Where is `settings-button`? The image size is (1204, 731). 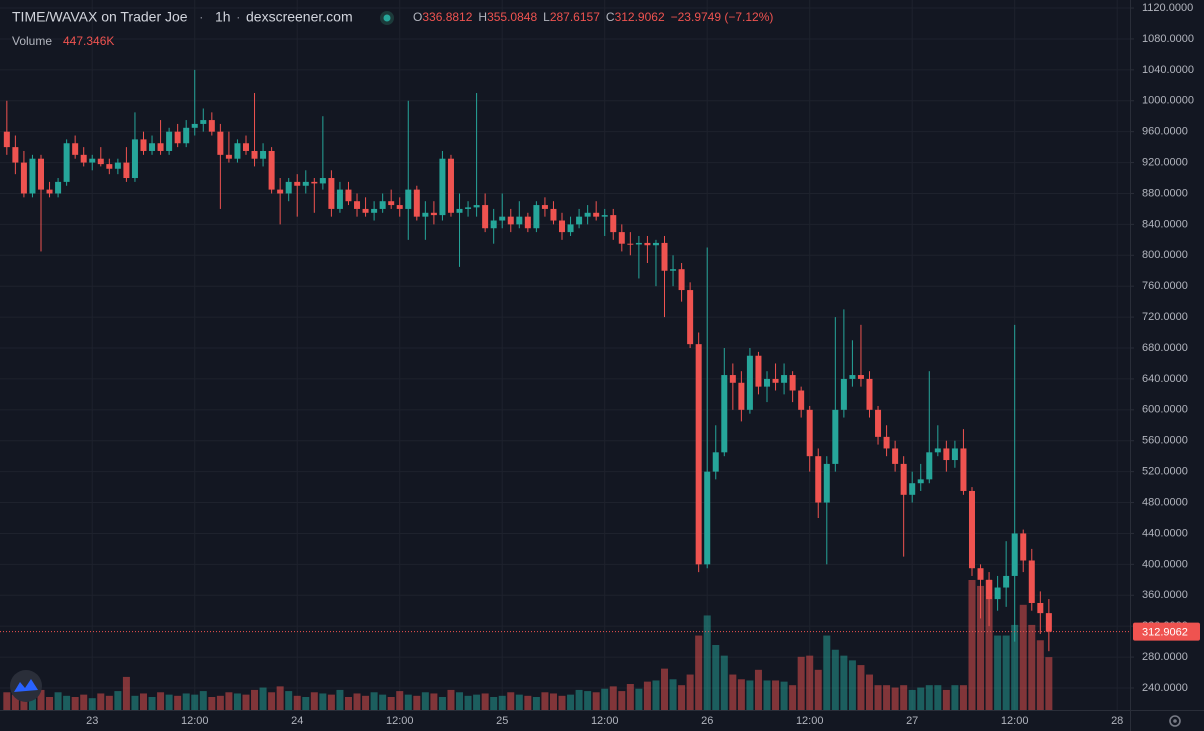 settings-button is located at coordinates (1175, 721).